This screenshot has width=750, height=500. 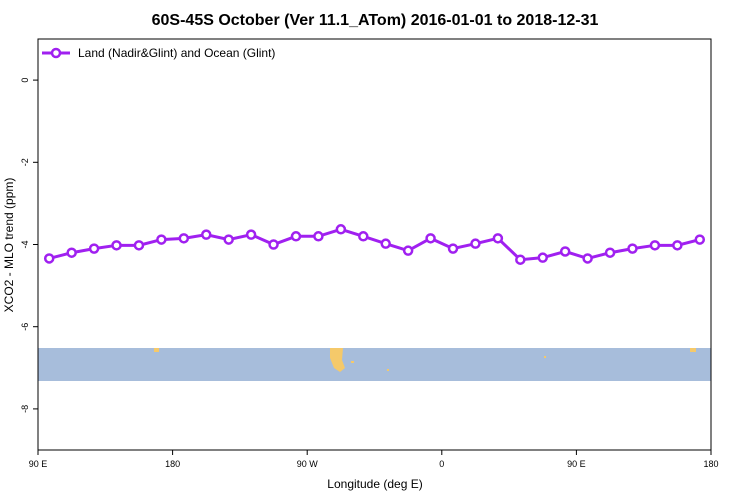 What do you see at coordinates (9, 245) in the screenshot?
I see `y-axis-label: XCO2 - MLO trend (ppm)` at bounding box center [9, 245].